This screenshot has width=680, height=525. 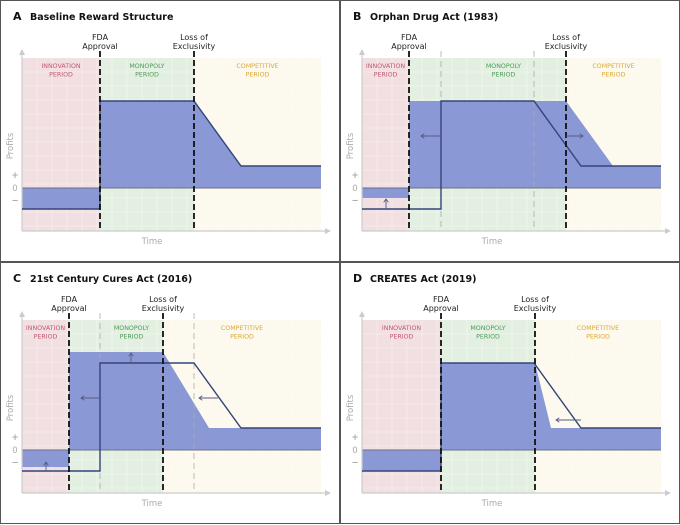 What do you see at coordinates (357, 16) in the screenshot?
I see `panel-letter: B` at bounding box center [357, 16].